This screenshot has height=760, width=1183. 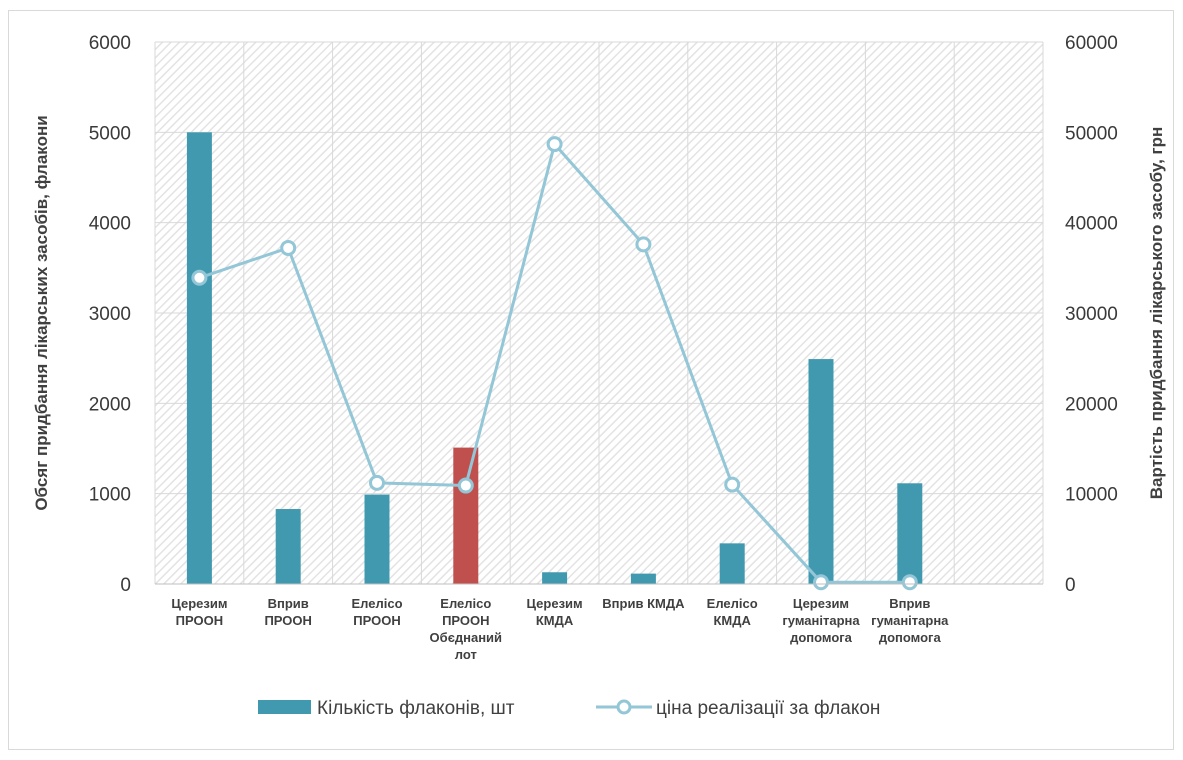 I want to click on x-category-label: Вприв КМДА, so click(x=643, y=603).